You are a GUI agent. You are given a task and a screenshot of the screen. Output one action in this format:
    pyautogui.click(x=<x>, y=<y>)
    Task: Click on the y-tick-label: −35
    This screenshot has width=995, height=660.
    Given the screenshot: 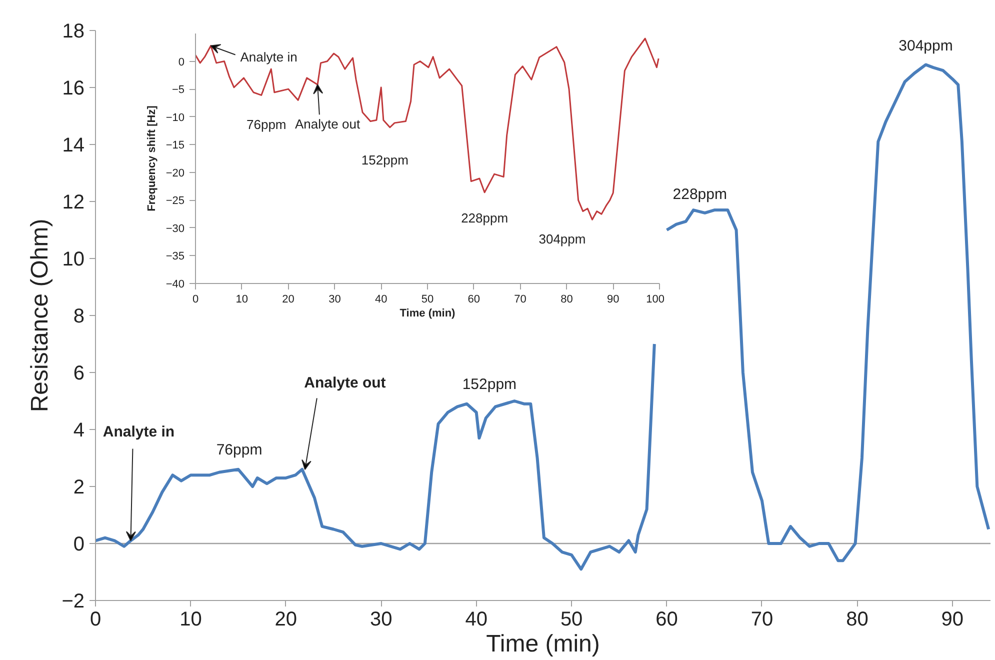 What is the action you would take?
    pyautogui.click(x=175, y=256)
    